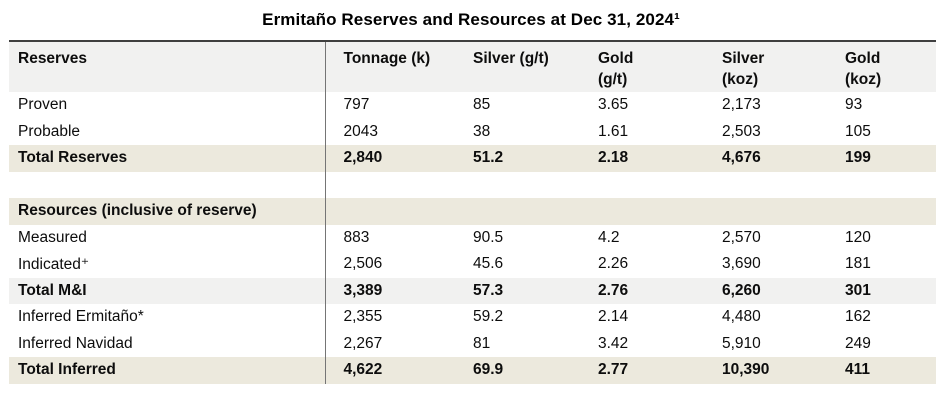 The width and height of the screenshot is (942, 401). What do you see at coordinates (167, 105) in the screenshot?
I see `row-label: Proven` at bounding box center [167, 105].